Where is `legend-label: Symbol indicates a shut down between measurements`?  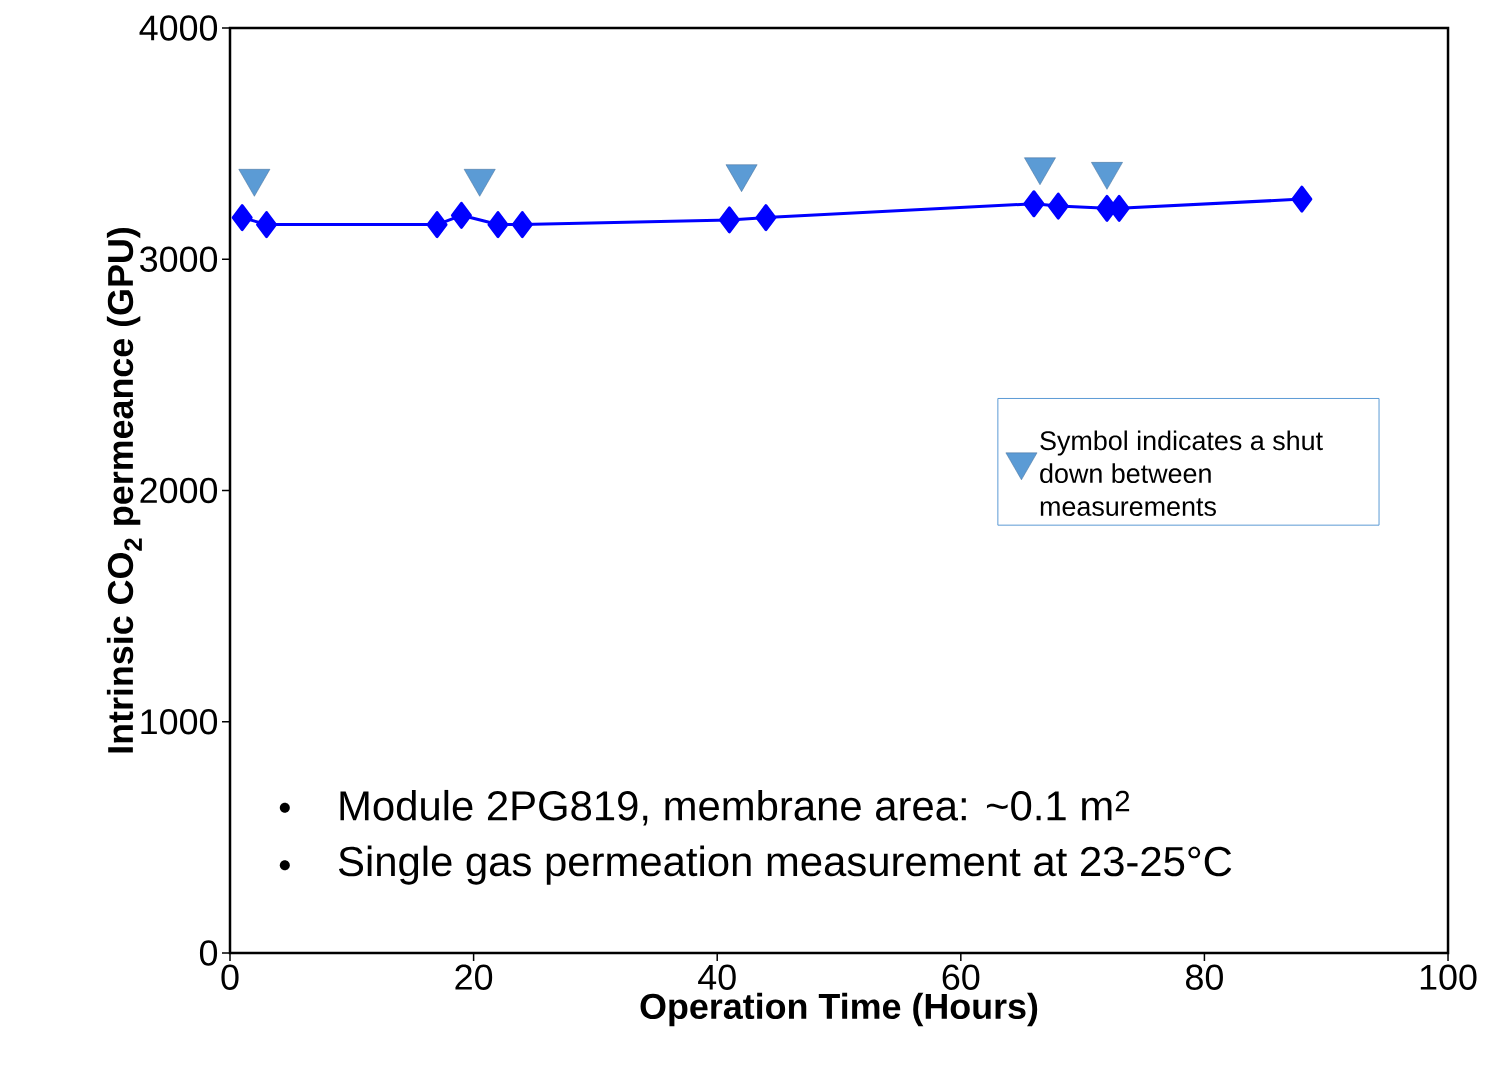
legend-label: Symbol indicates a shut down between measurements is located at coordinates (1181, 473).